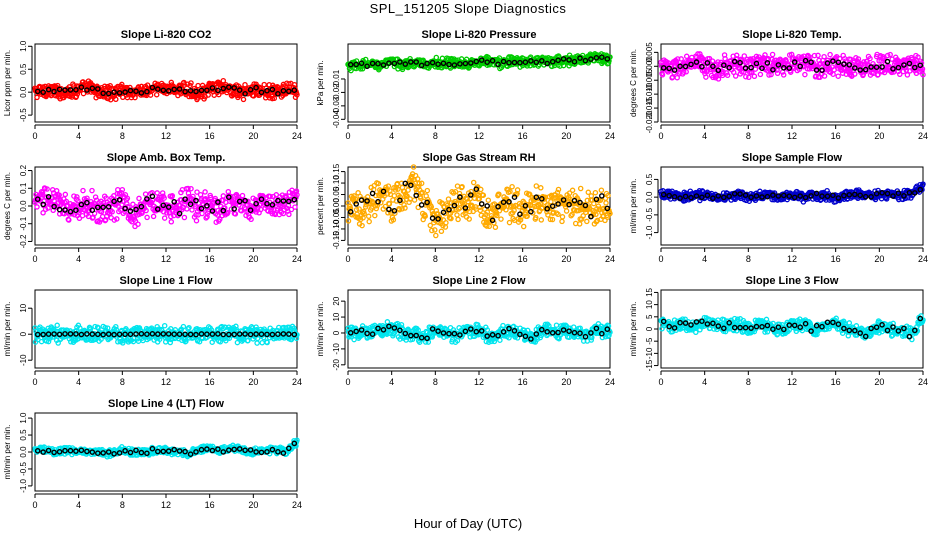 The width and height of the screenshot is (936, 540). What do you see at coordinates (566, 259) in the screenshot?
I see `x-tick-label: 20` at bounding box center [566, 259].